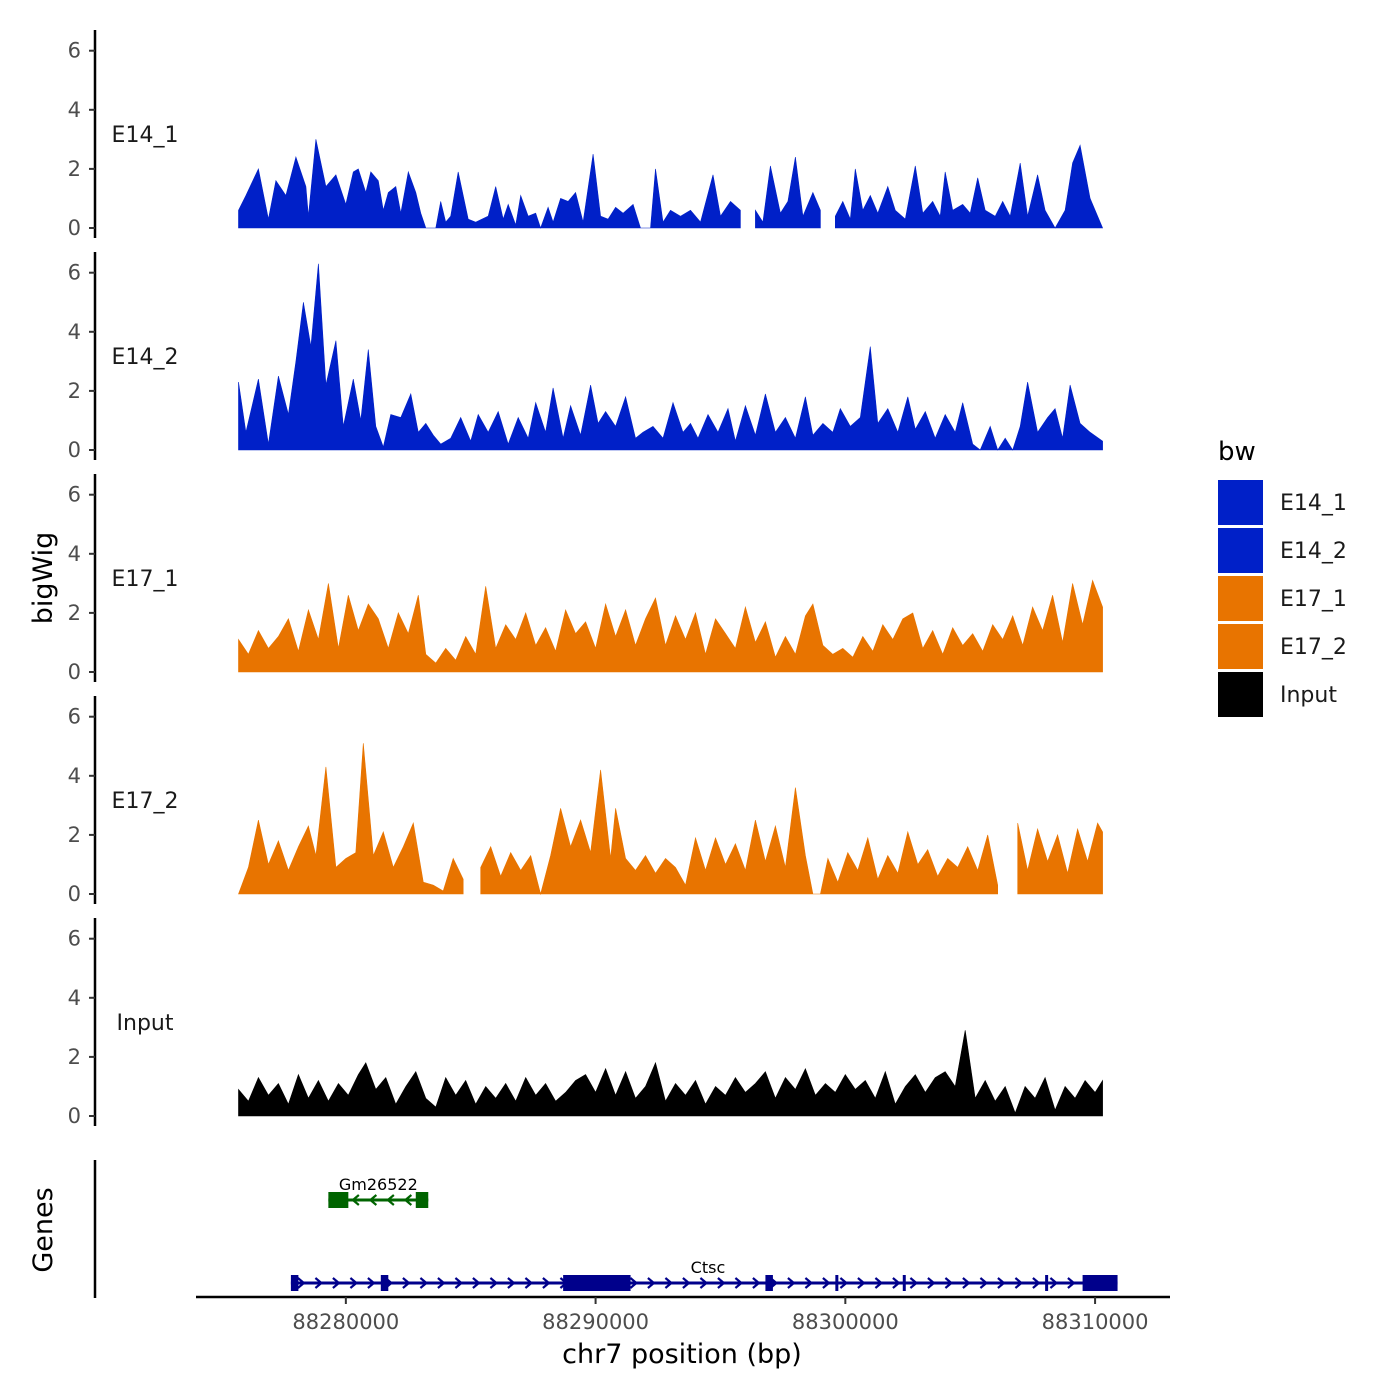 The image size is (1400, 1400). I want to click on track-e17-2: 0 2 4 6 E17_2, so click(585, 801).